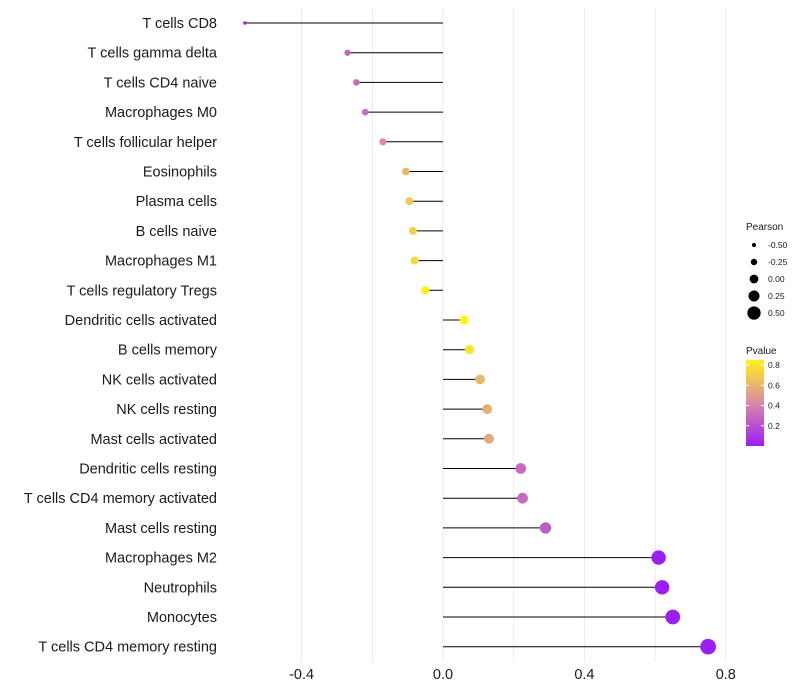 This screenshot has width=800, height=700. I want to click on size-legend-label: 0.00, so click(776, 279).